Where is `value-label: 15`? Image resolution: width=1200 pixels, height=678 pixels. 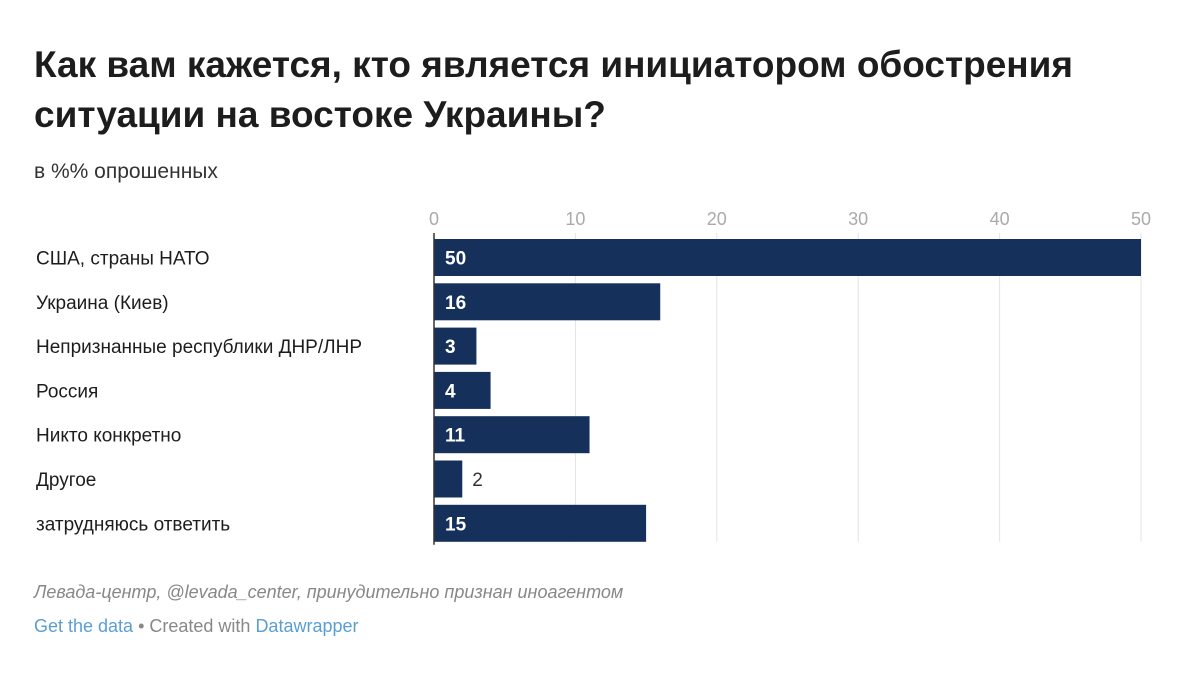 value-label: 15 is located at coordinates (456, 524).